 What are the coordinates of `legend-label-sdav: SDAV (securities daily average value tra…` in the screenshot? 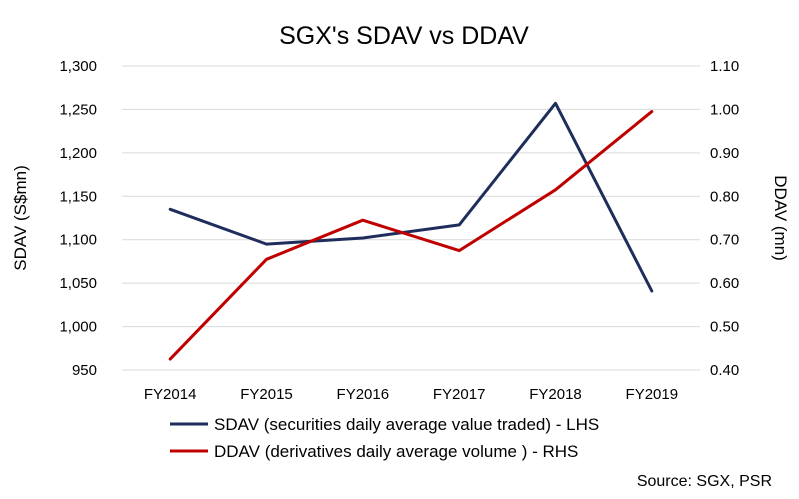 It's located at (406, 424).